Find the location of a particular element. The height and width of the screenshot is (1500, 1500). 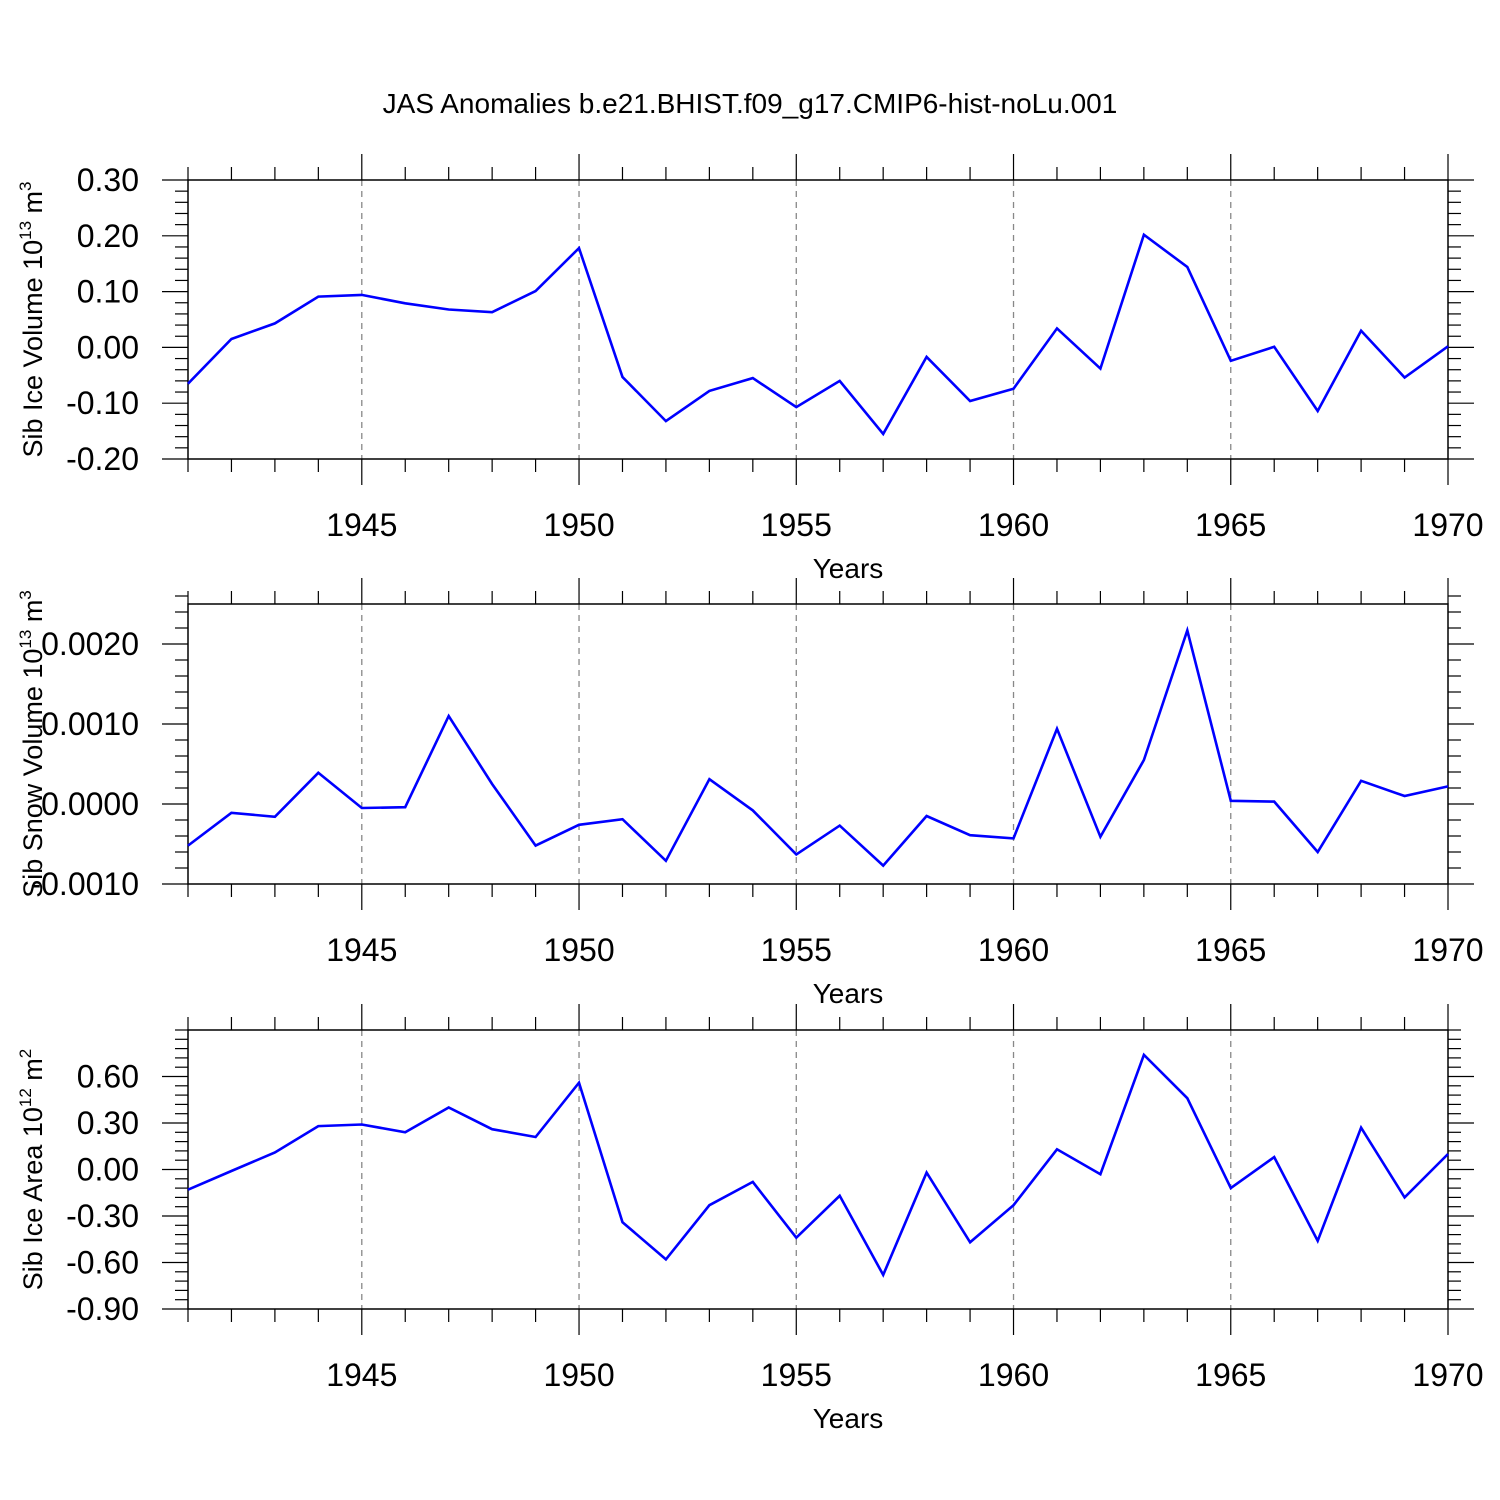

y-axis-label-superscript: 12 is located at coordinates (25, 1097).